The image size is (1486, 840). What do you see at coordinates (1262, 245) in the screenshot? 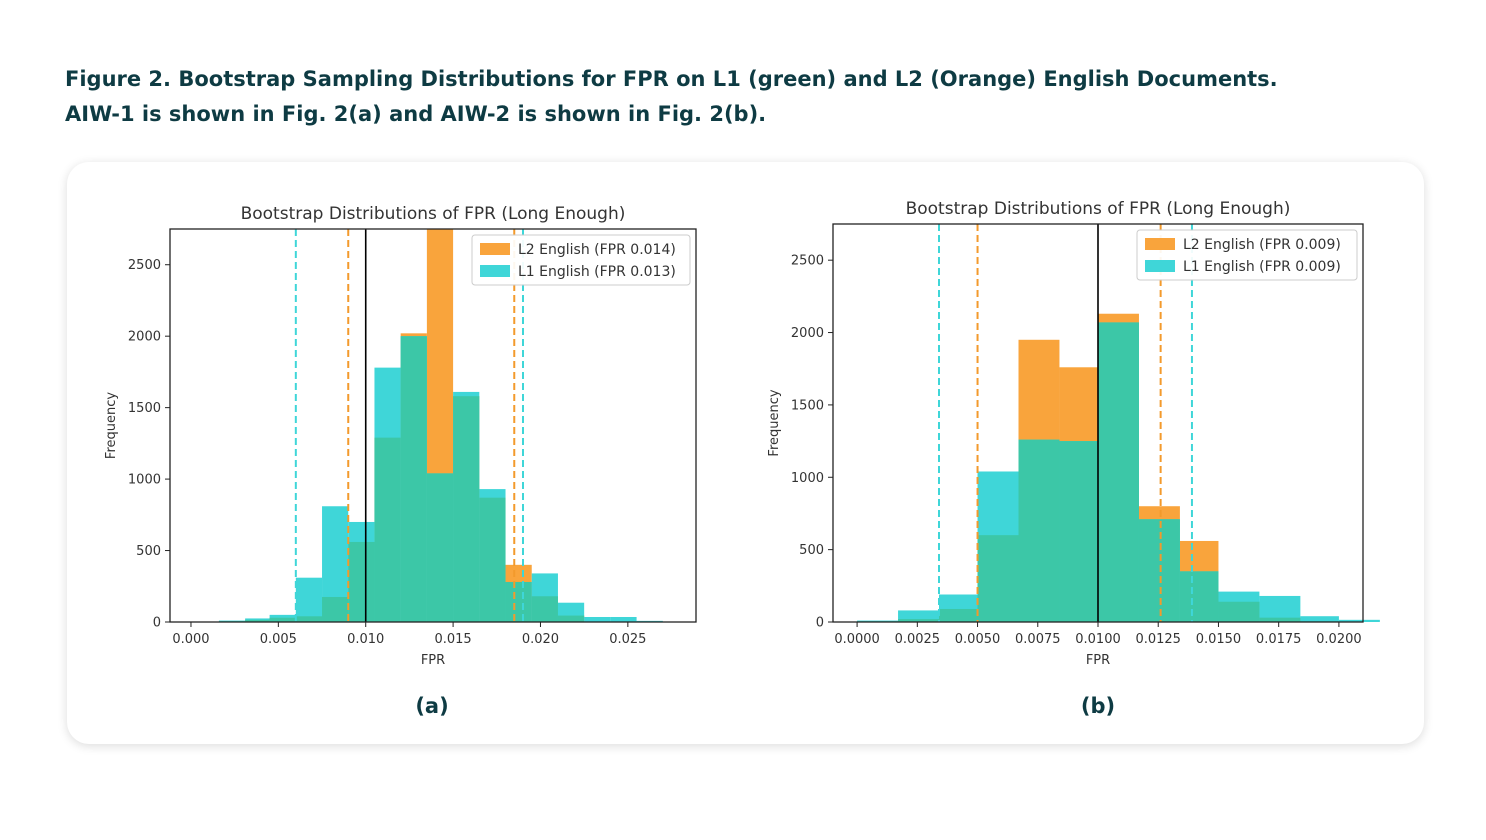
I see `legend-label-l2: L2 English (FPR 0.009)` at bounding box center [1262, 245].